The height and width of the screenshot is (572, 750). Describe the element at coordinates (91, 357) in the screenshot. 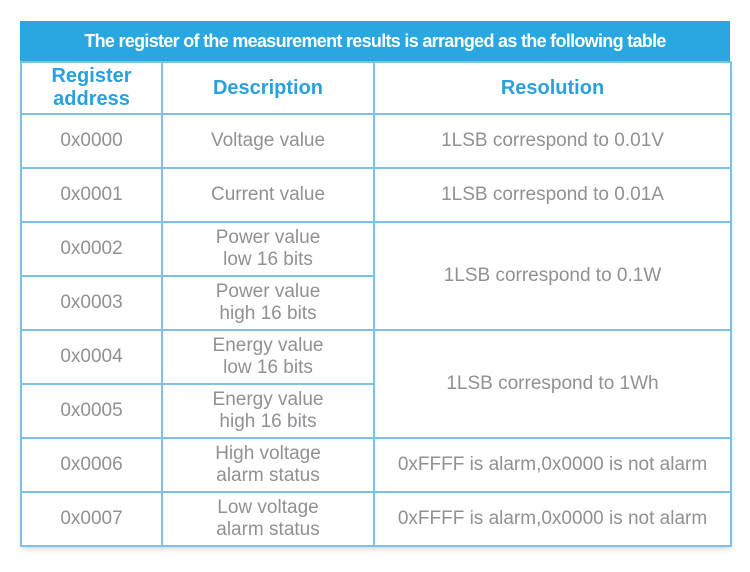

I see `address-cell: 0x0004` at that location.